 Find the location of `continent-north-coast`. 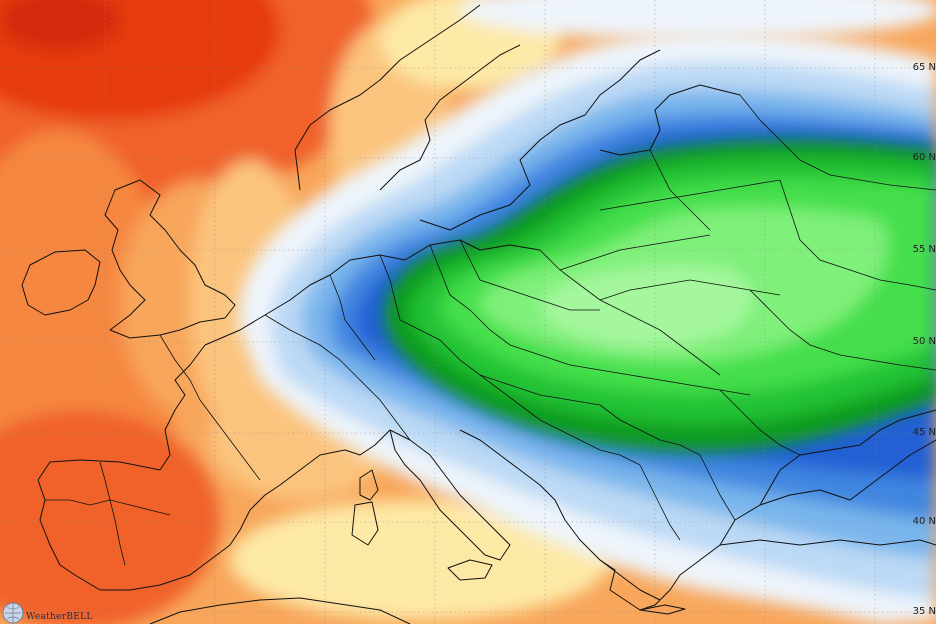

continent-north-coast is located at coordinates (372, 292).